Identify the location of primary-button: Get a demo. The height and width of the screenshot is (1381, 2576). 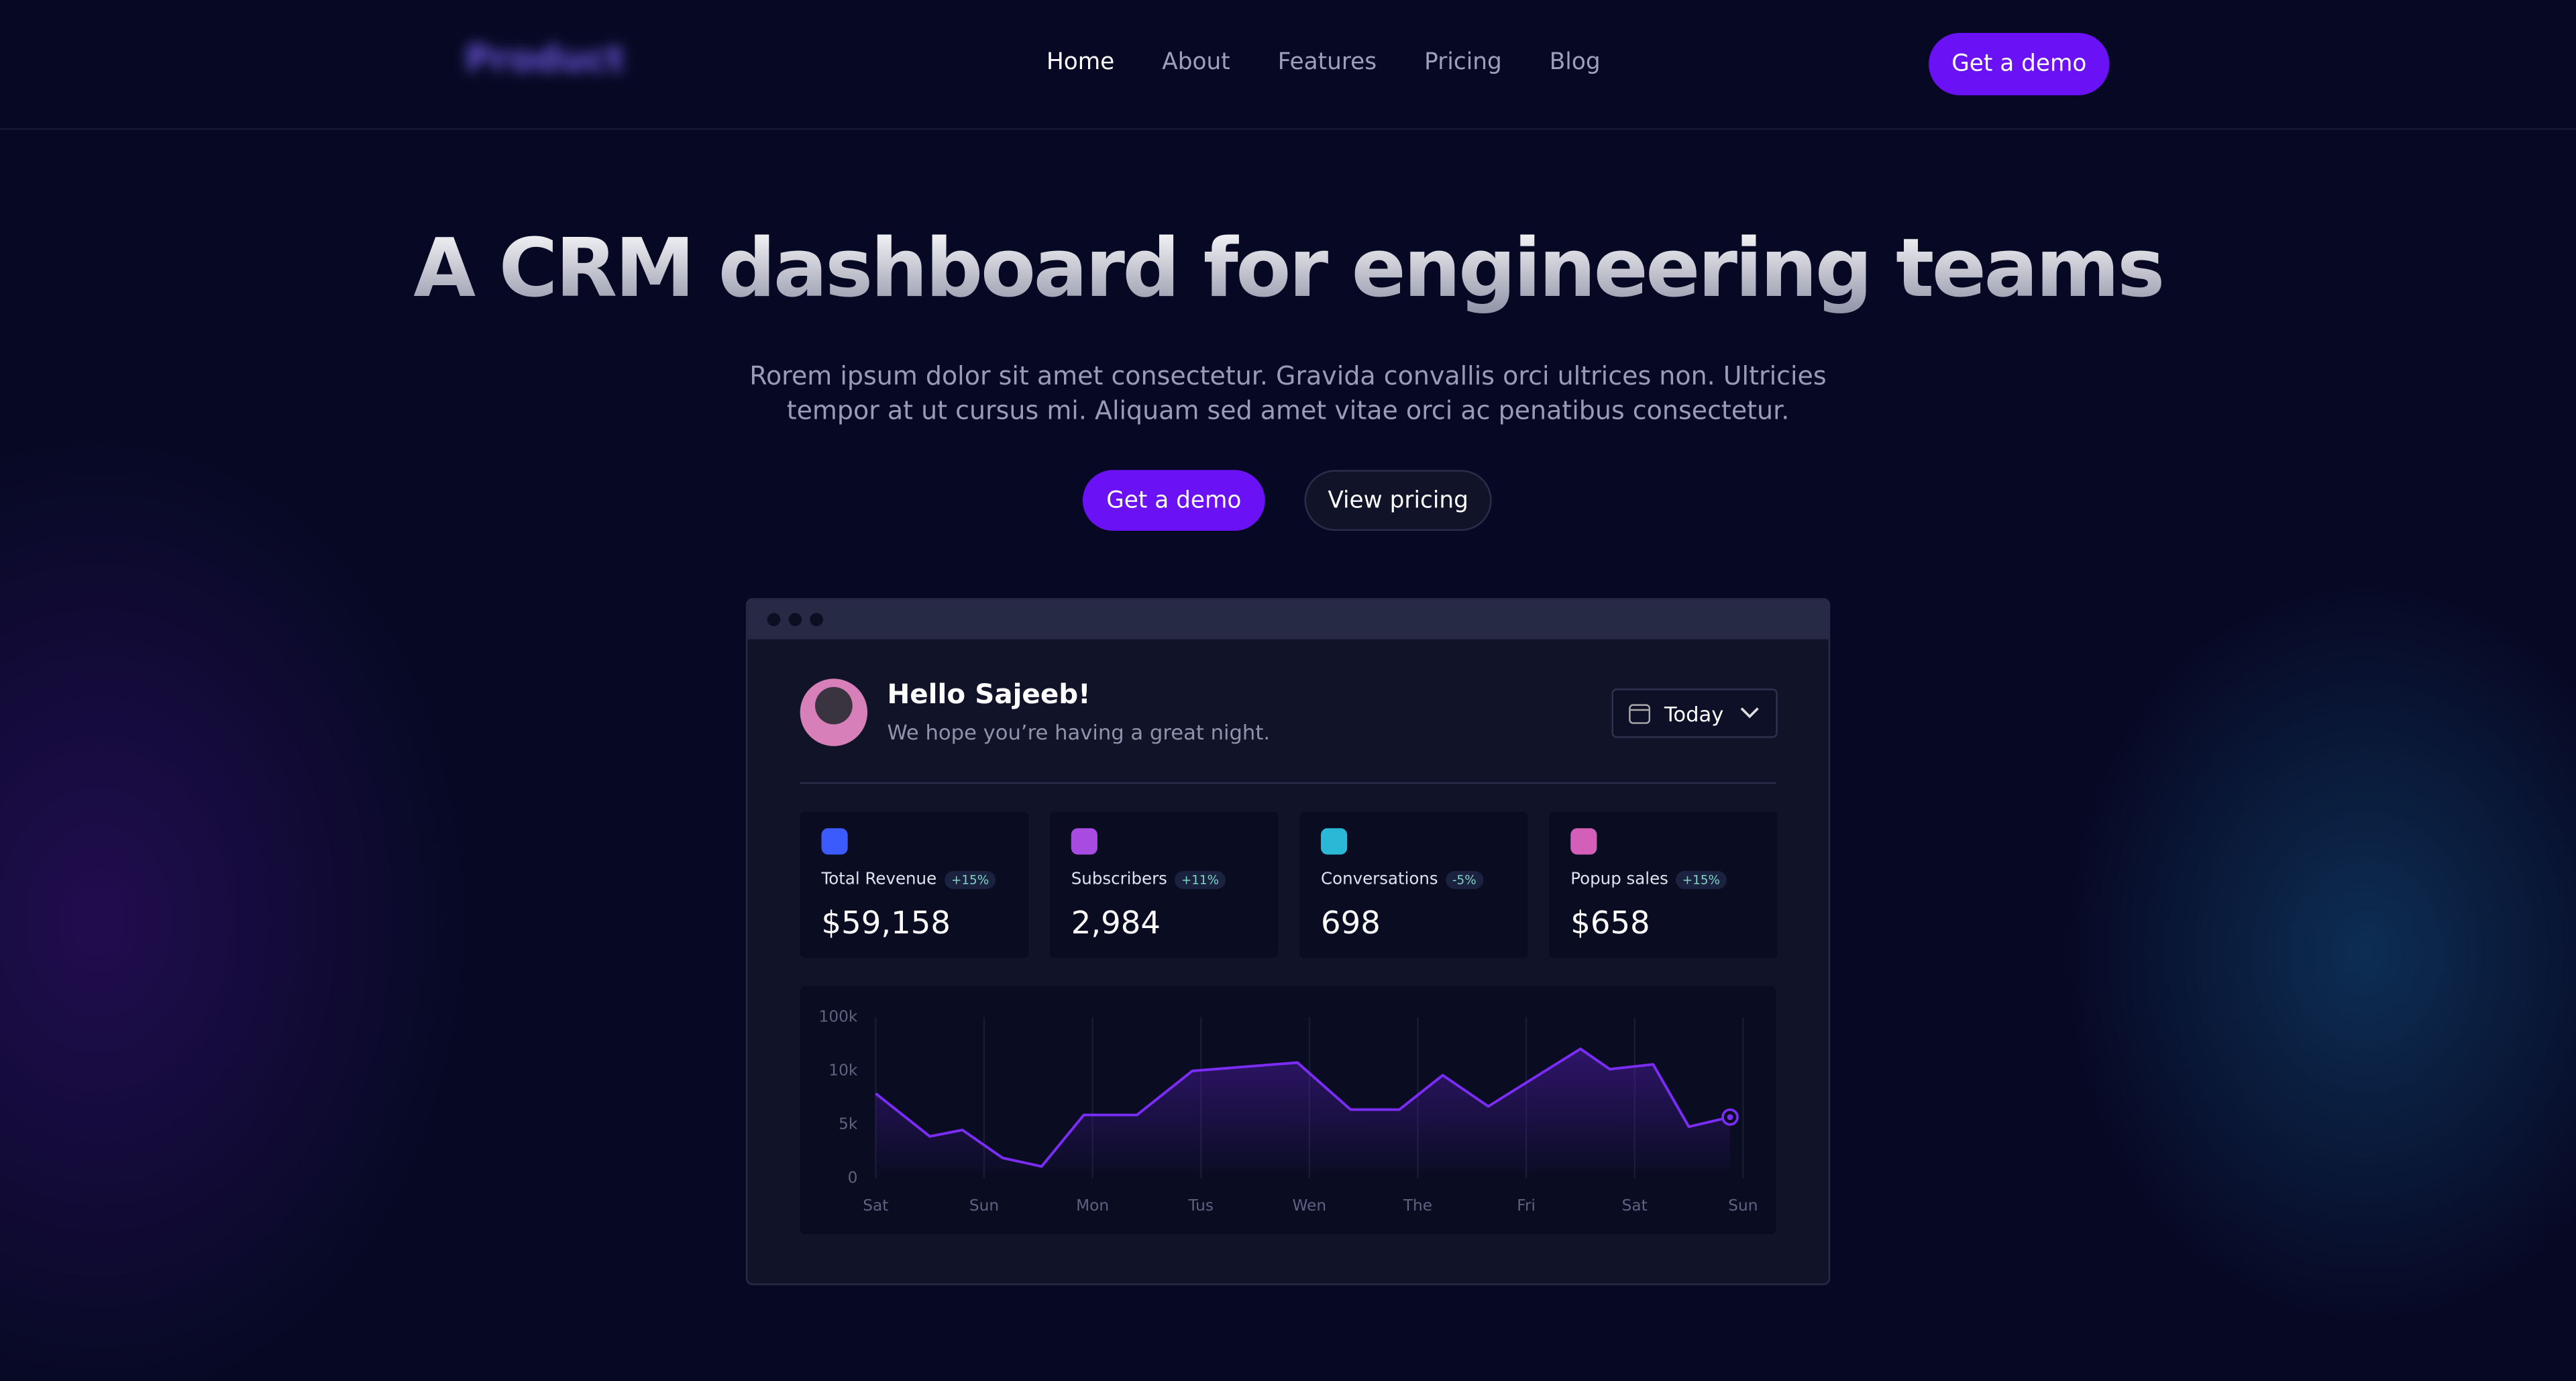
(1173, 500).